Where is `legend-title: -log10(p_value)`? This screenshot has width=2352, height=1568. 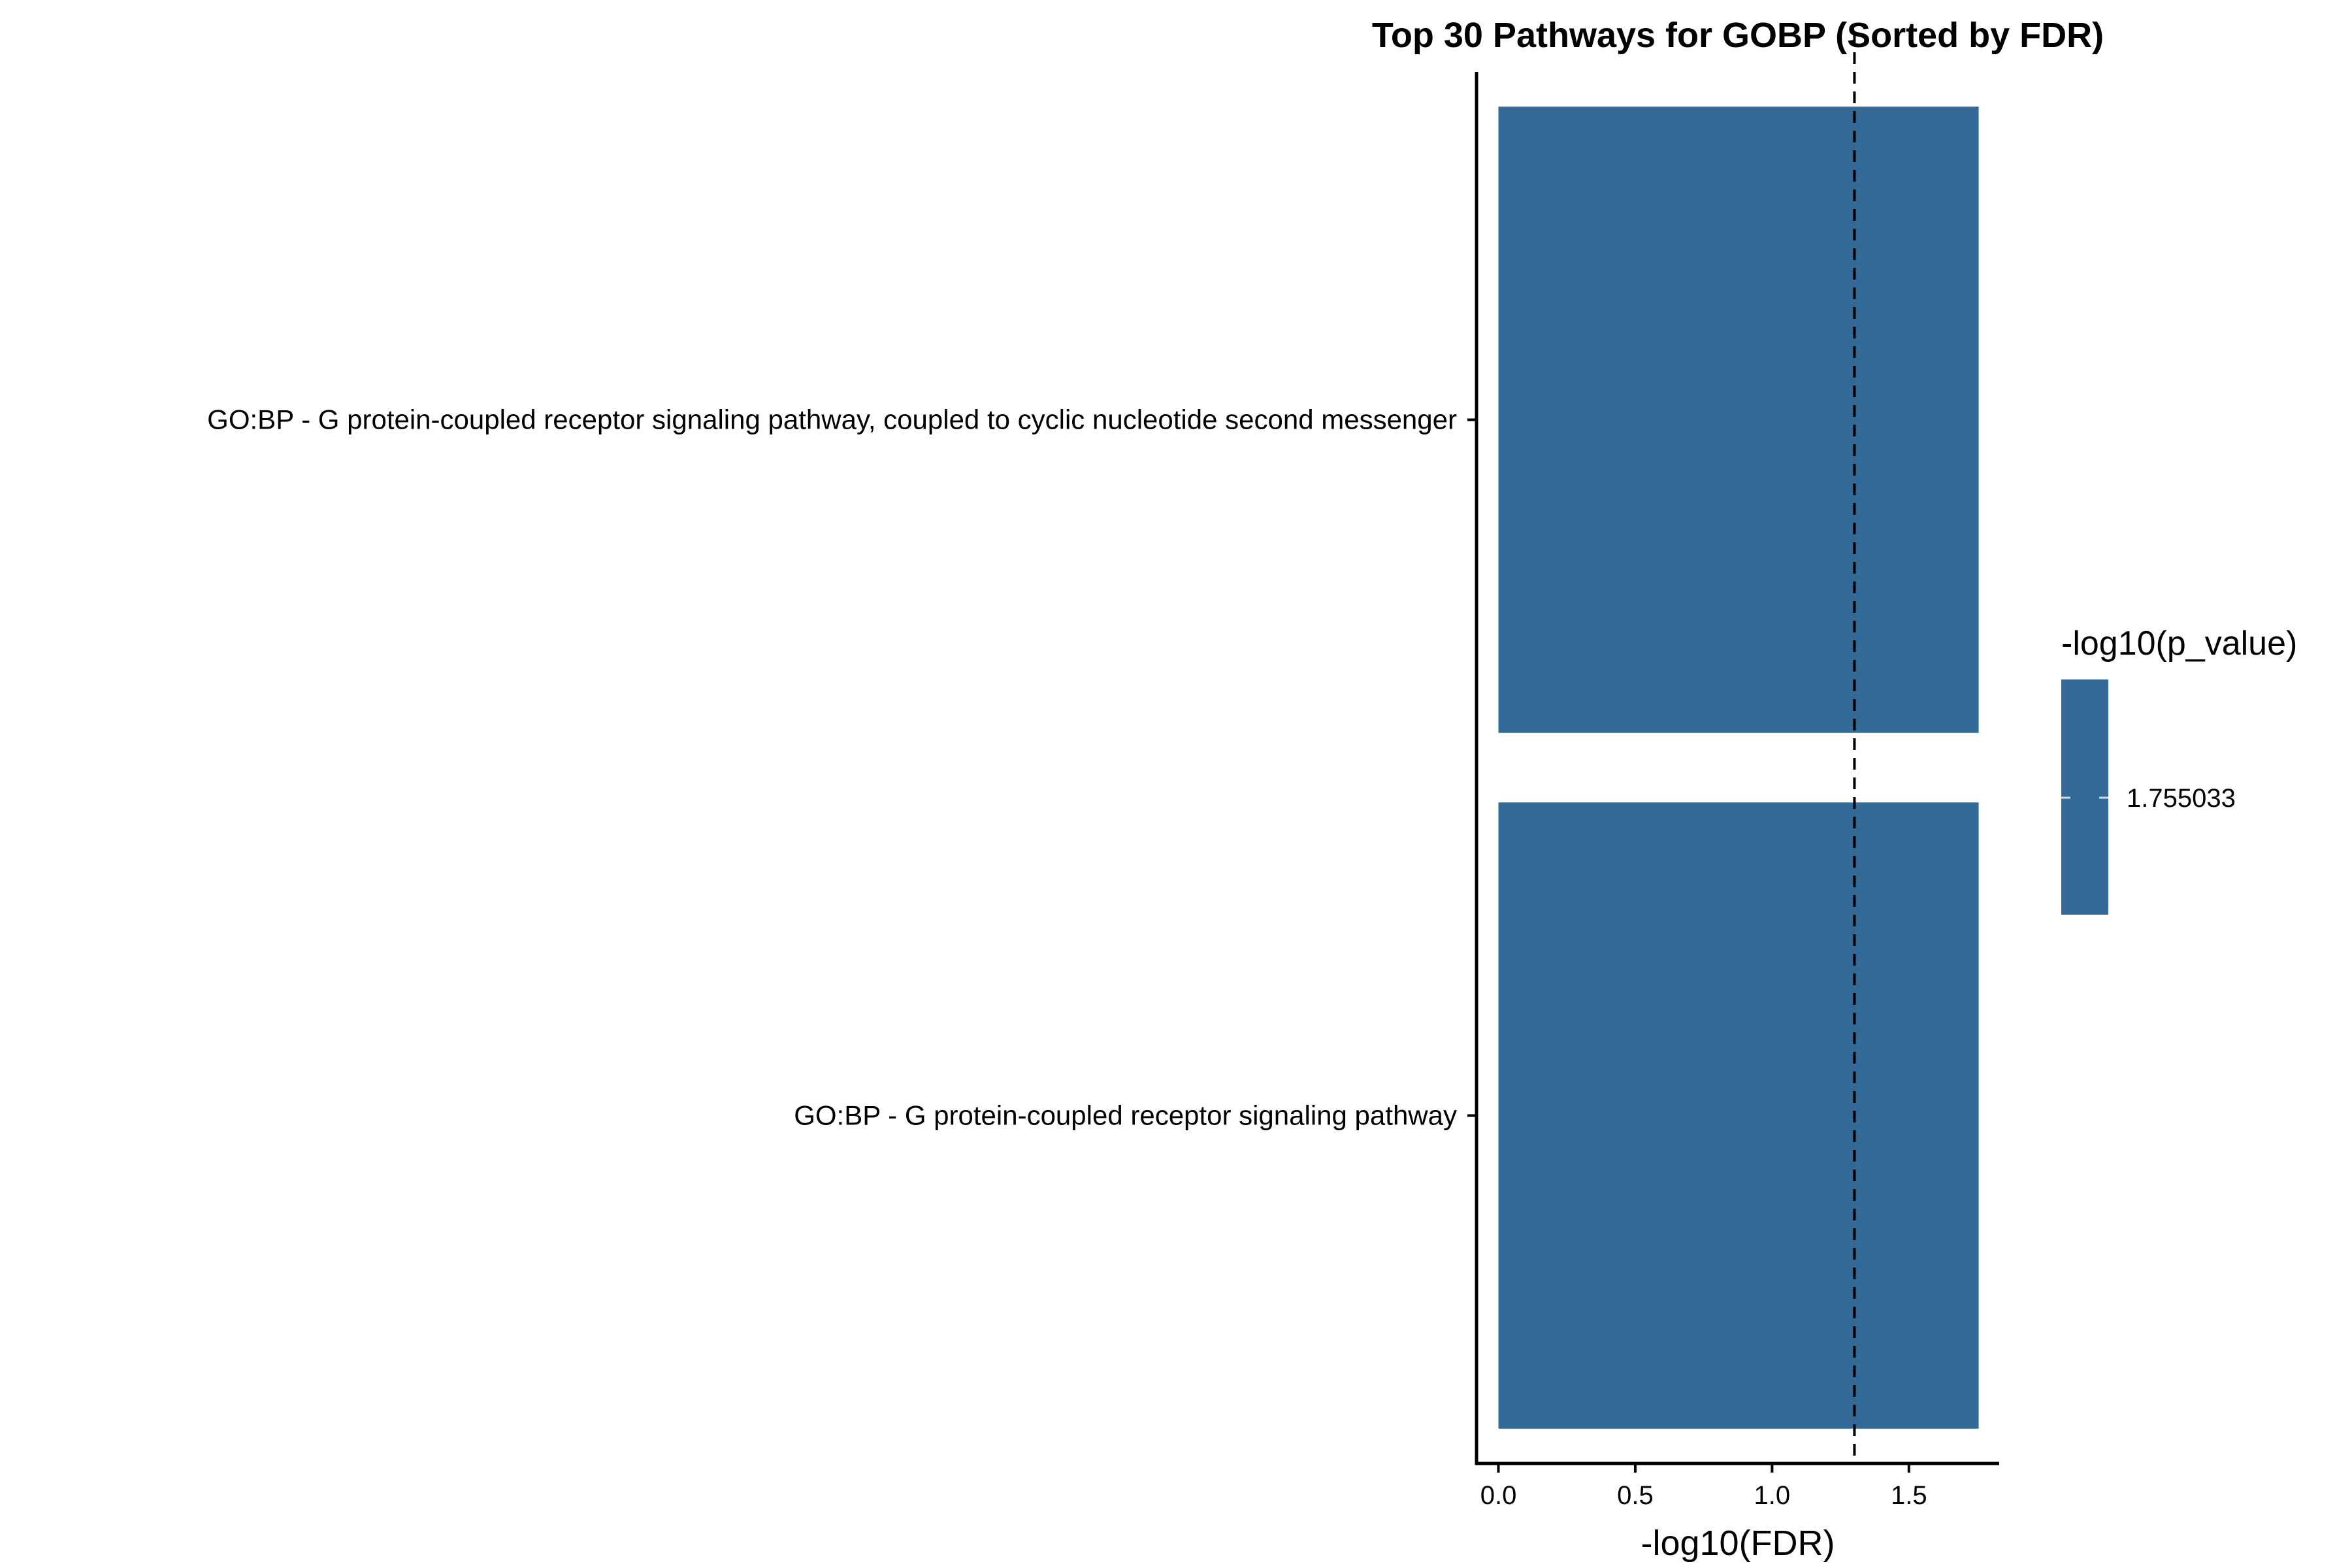 legend-title: -log10(p_value) is located at coordinates (2179, 643).